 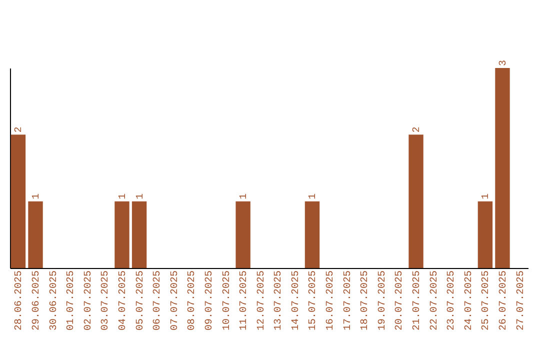 What do you see at coordinates (158, 300) in the screenshot?
I see `x-tick-label: 06.07.2025` at bounding box center [158, 300].